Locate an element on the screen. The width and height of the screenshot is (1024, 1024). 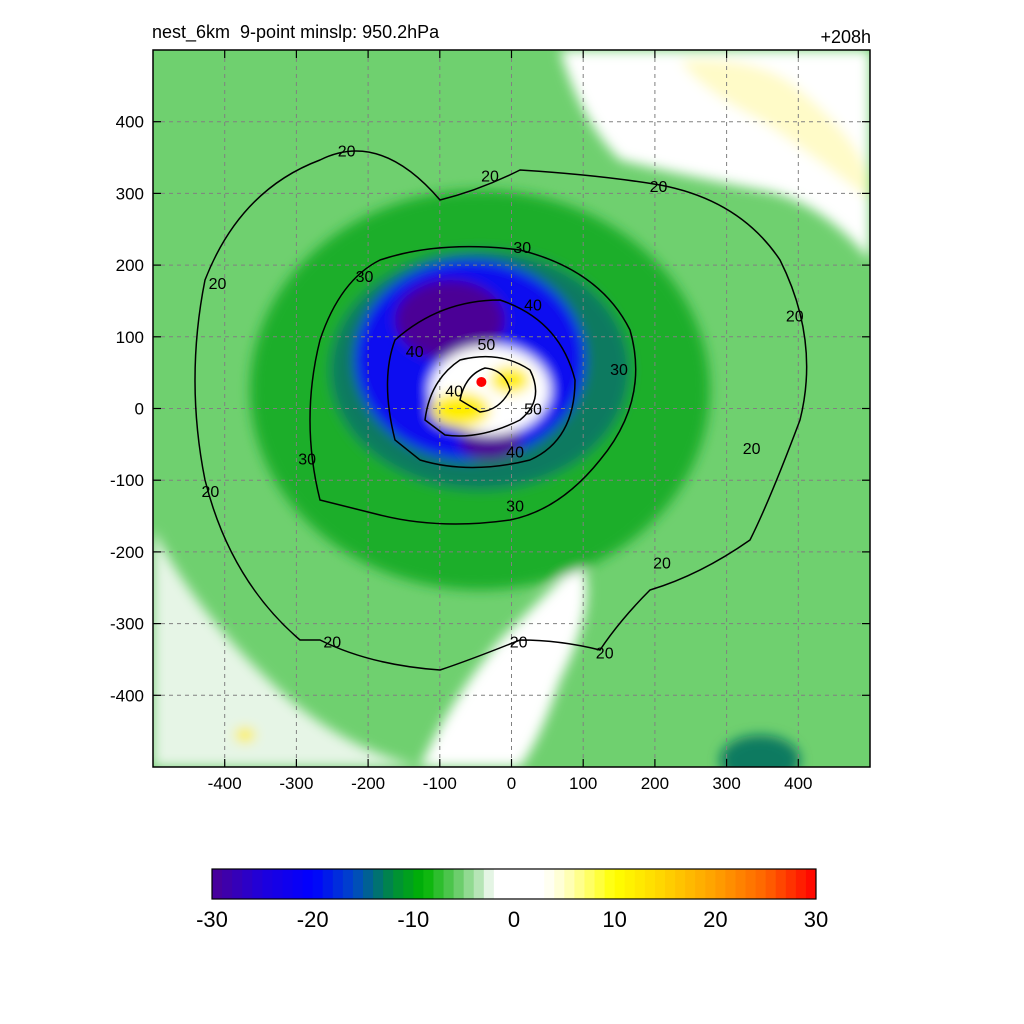
x-tick-label: -100 is located at coordinates (440, 783).